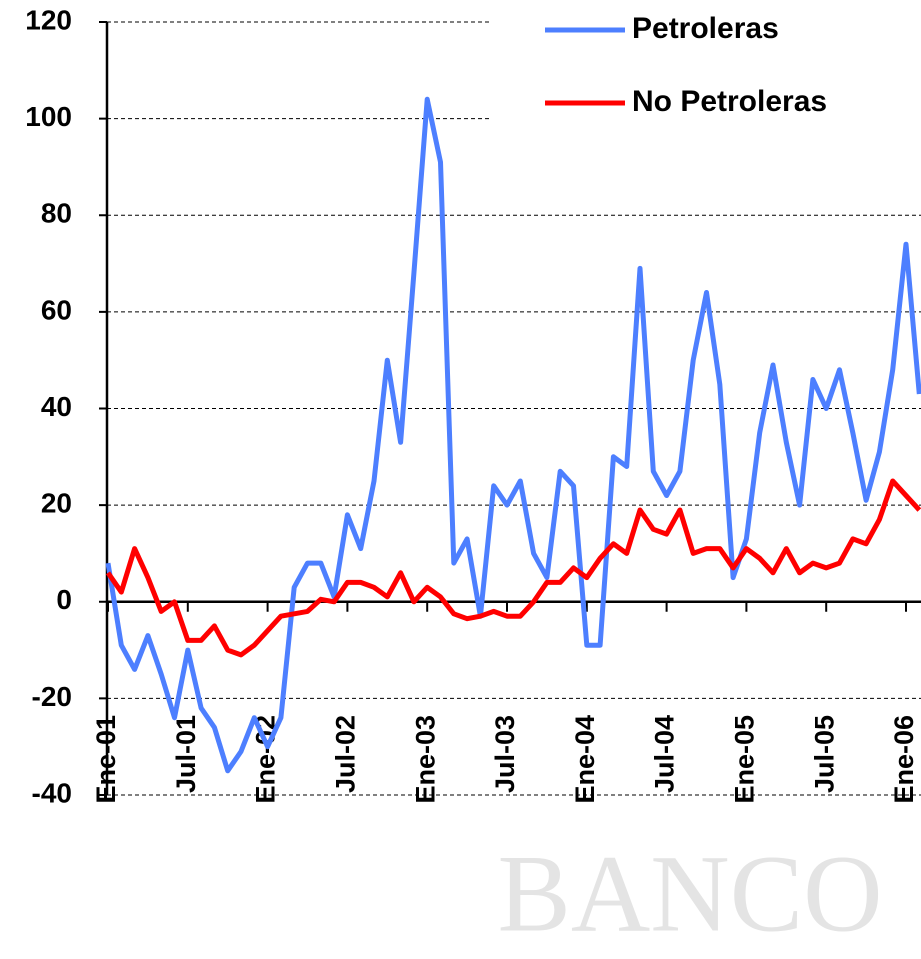 This screenshot has width=921, height=959. What do you see at coordinates (186, 754) in the screenshot?
I see `x-tick-label: Jul-01` at bounding box center [186, 754].